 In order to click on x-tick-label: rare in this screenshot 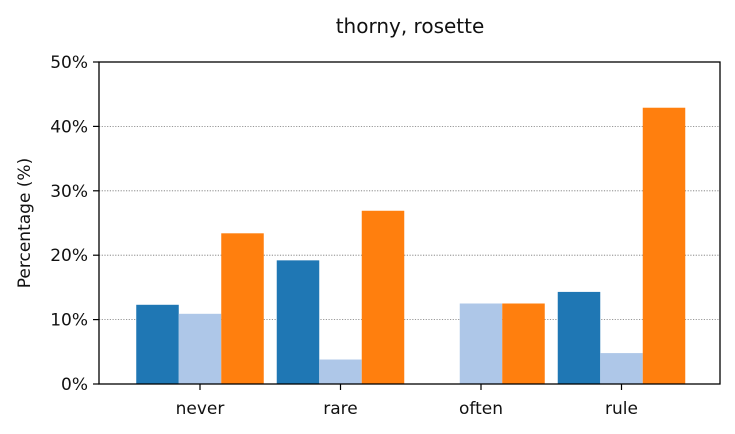, I will do `click(340, 409)`.